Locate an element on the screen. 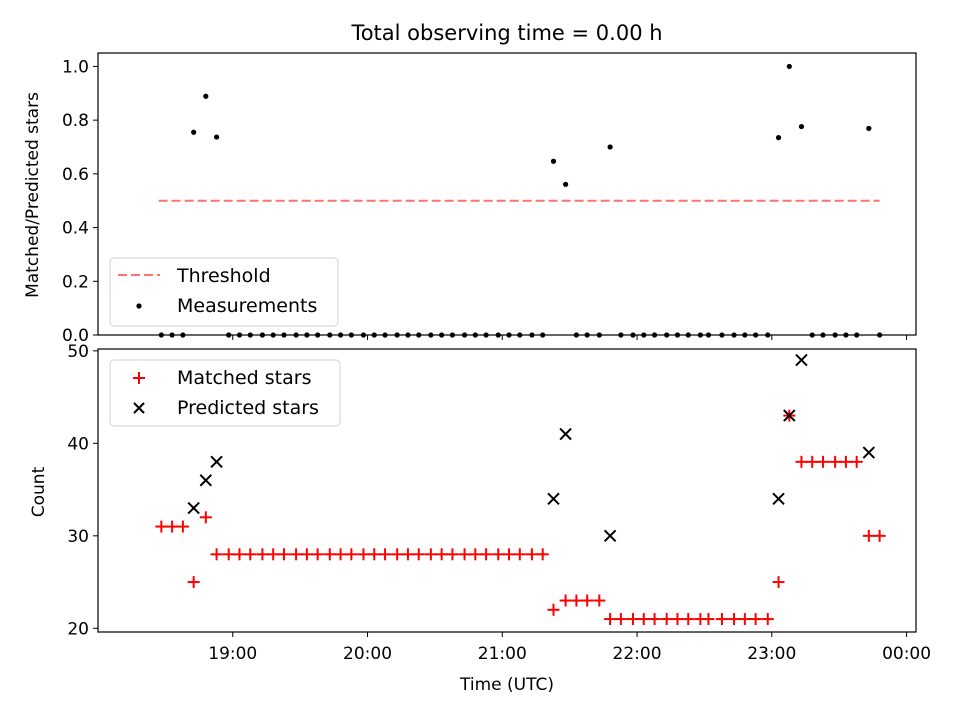  bottom-legend-box is located at coordinates (225, 393).